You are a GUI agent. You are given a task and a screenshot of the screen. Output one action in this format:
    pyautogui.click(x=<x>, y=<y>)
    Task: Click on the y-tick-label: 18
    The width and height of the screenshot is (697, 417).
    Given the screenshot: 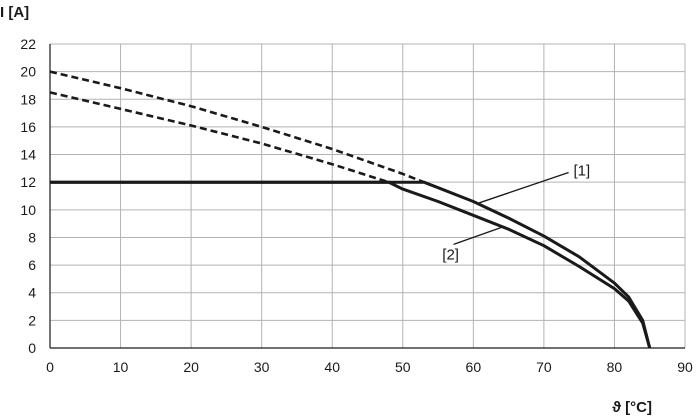 What is the action you would take?
    pyautogui.click(x=28, y=99)
    